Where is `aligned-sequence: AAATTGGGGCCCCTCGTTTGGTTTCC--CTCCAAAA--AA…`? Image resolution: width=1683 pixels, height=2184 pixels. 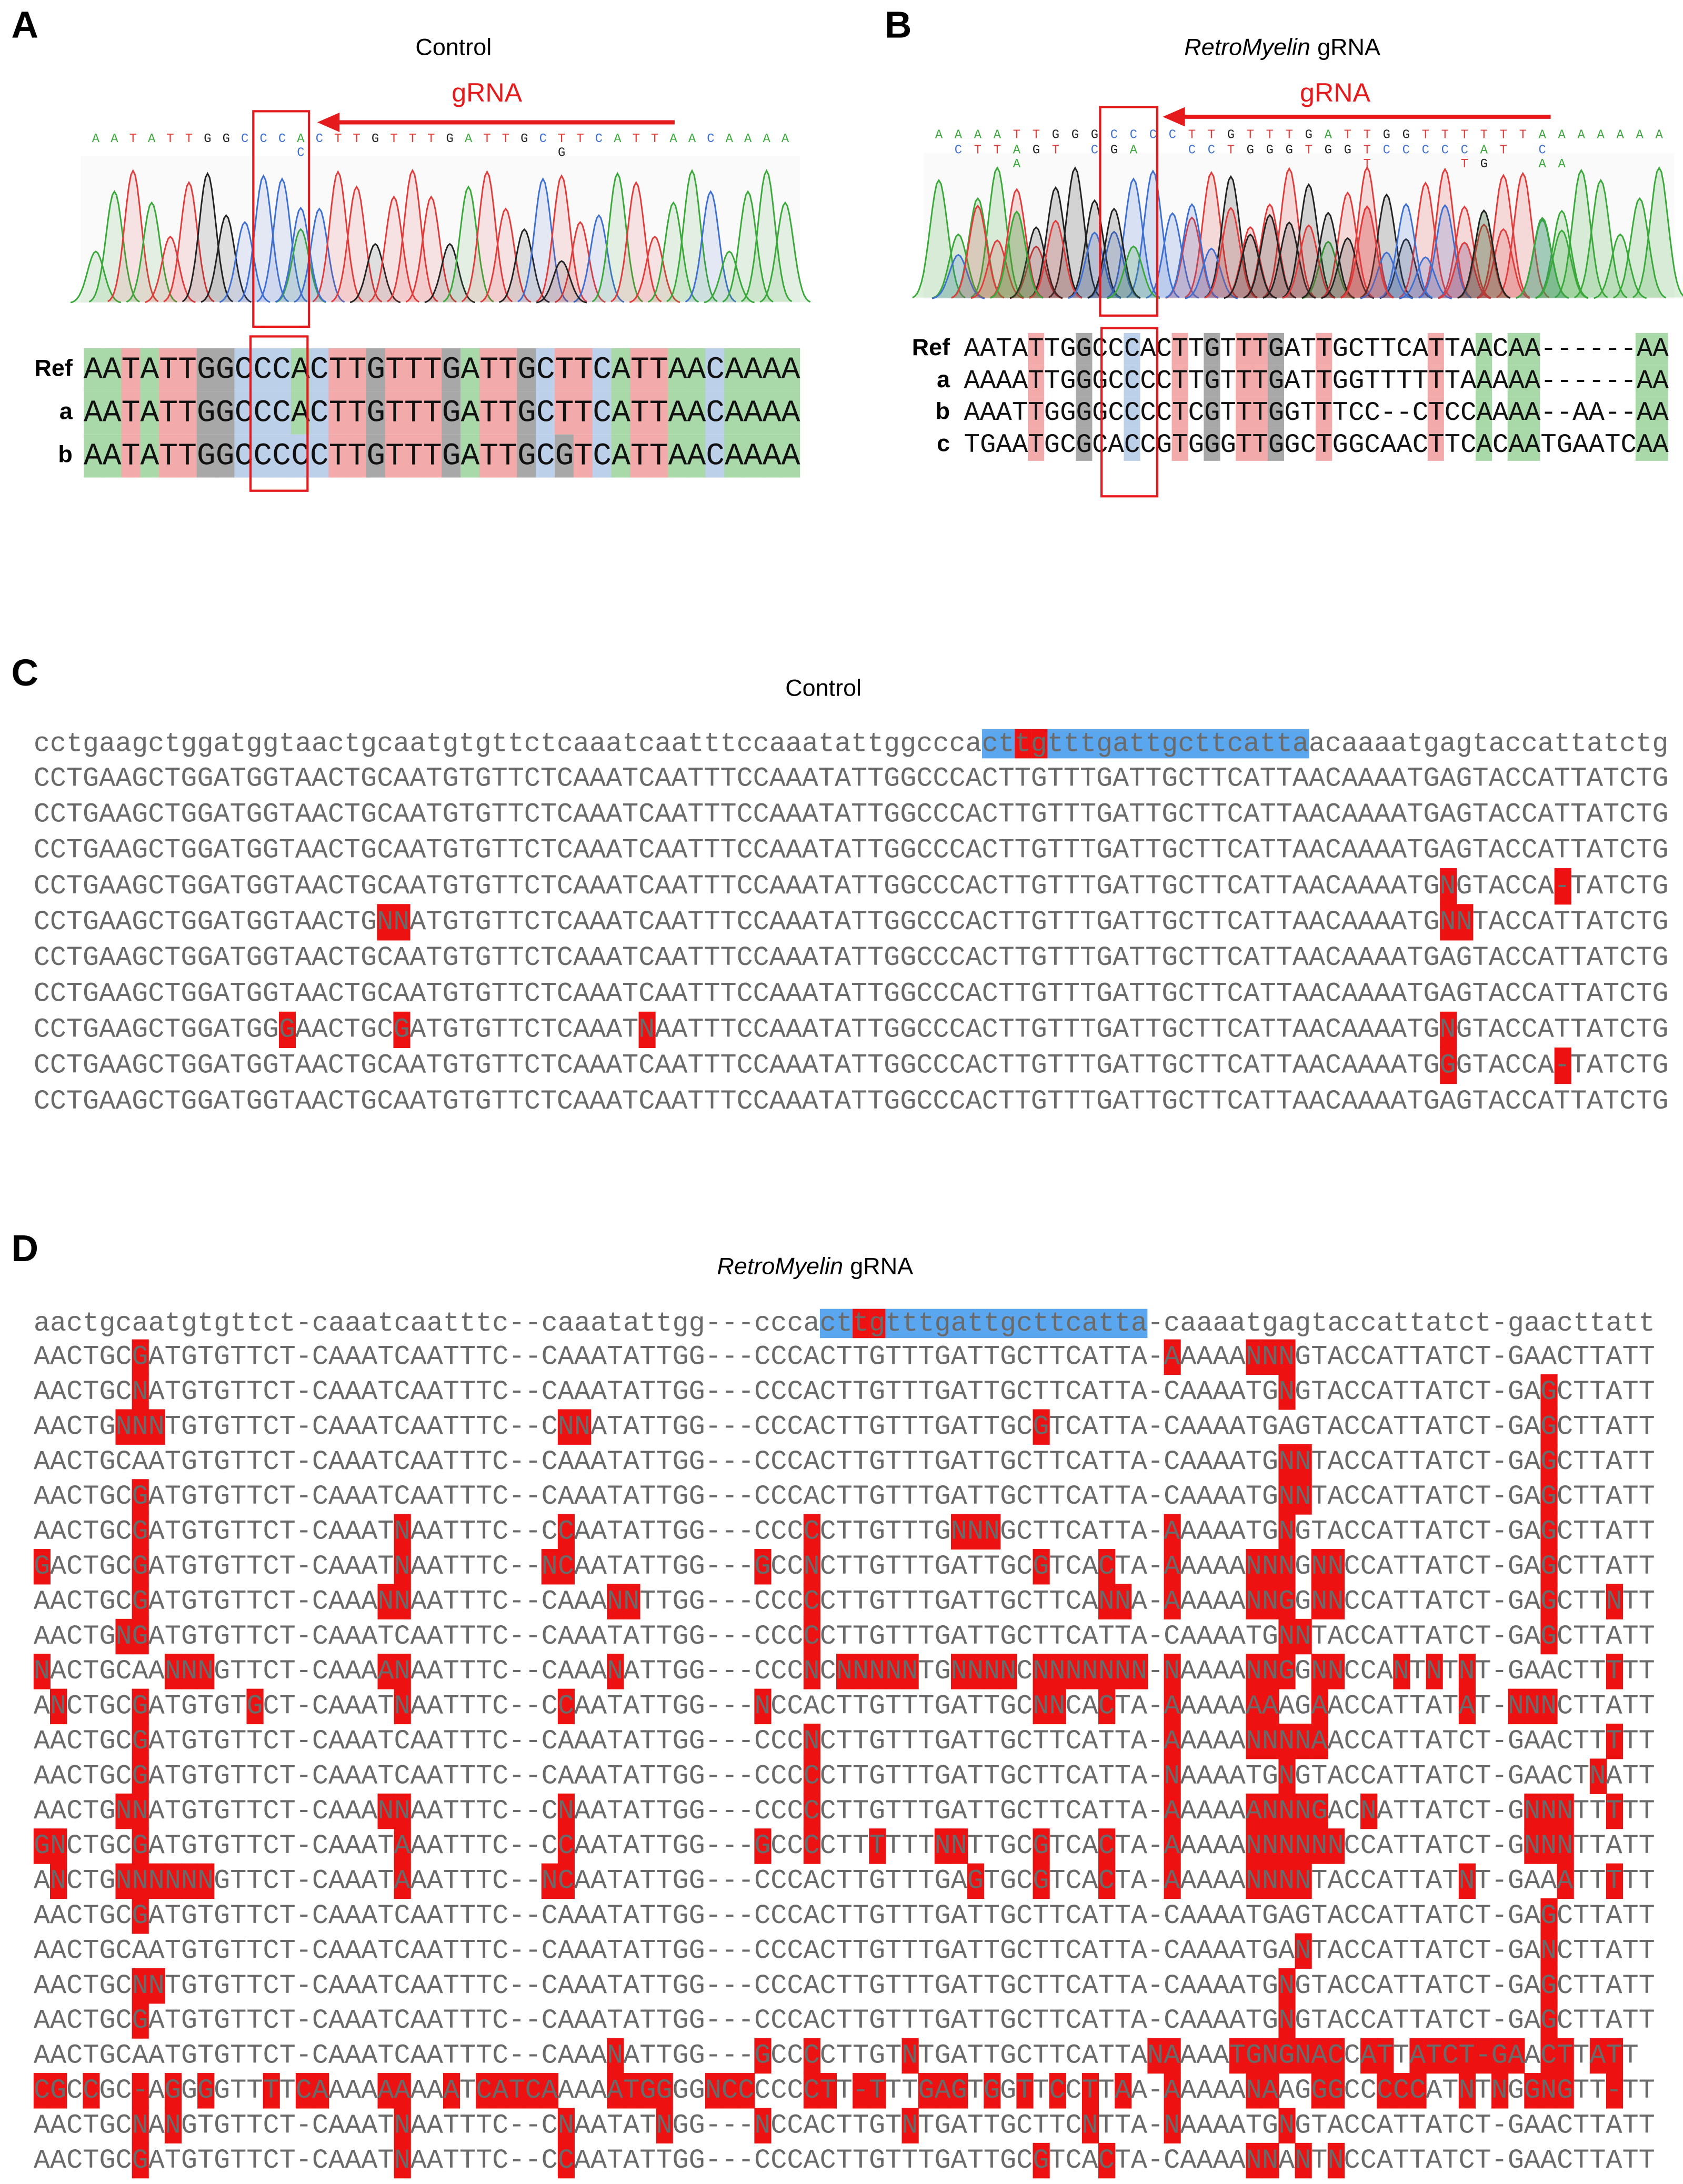
aligned-sequence: AAATTGGGGCCCCTCGTTTGGTTTCC--CTCCAAAA--AA… is located at coordinates (1316, 413).